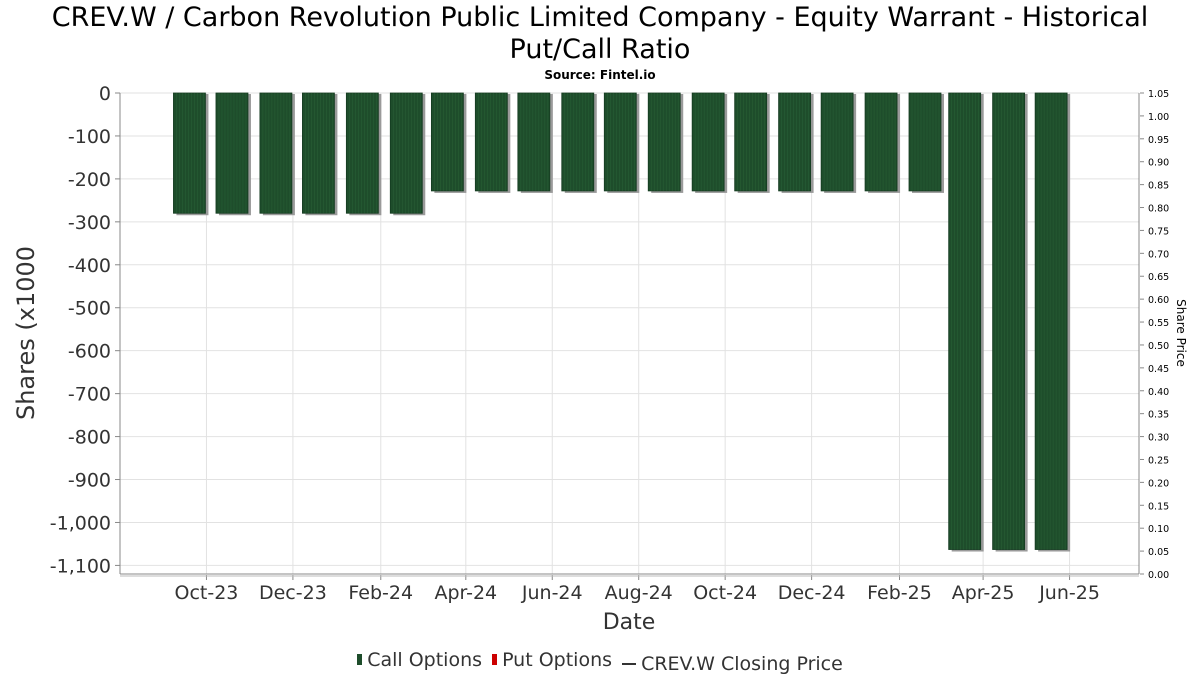  Describe the element at coordinates (425, 659) in the screenshot. I see `legend-label-call-options: Call Options` at that location.